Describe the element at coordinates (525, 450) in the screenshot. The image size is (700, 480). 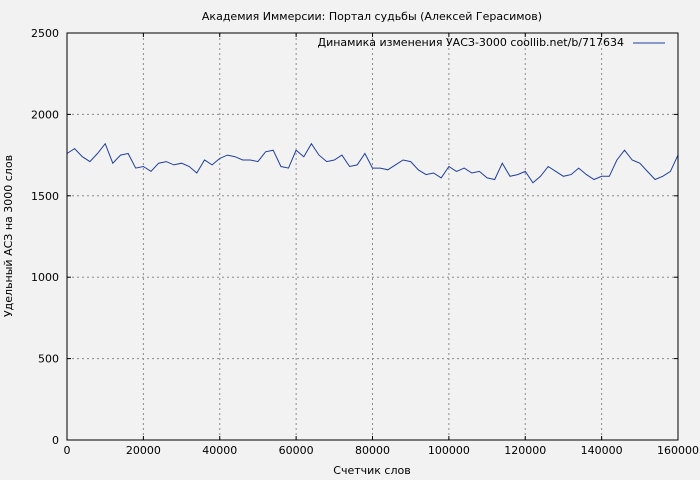
I see `x-tick-label: 120000` at that location.